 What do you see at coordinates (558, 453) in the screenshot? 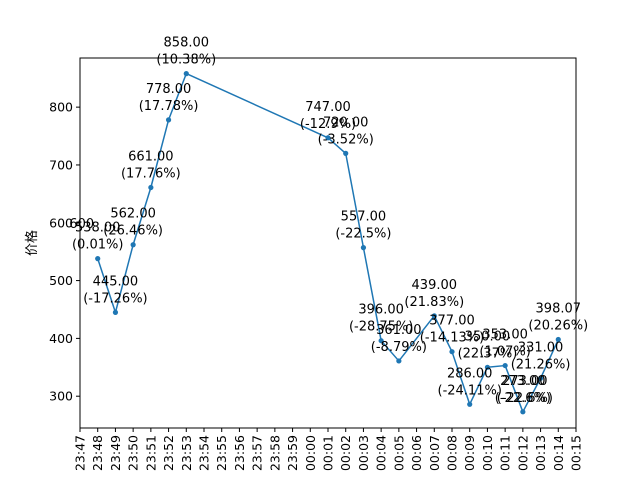
I see `x-tick-label: 00:14` at bounding box center [558, 453].